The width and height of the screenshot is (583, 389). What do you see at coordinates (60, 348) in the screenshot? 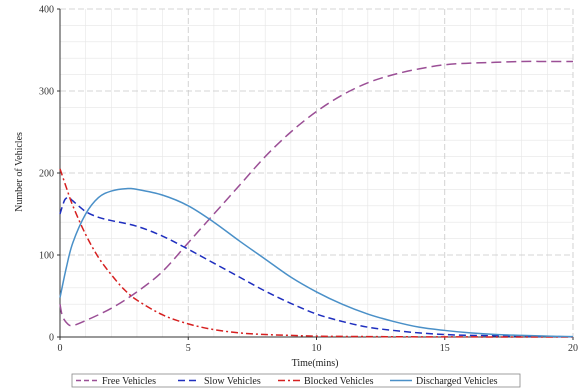
I see `x-tick-label: 0` at bounding box center [60, 348].